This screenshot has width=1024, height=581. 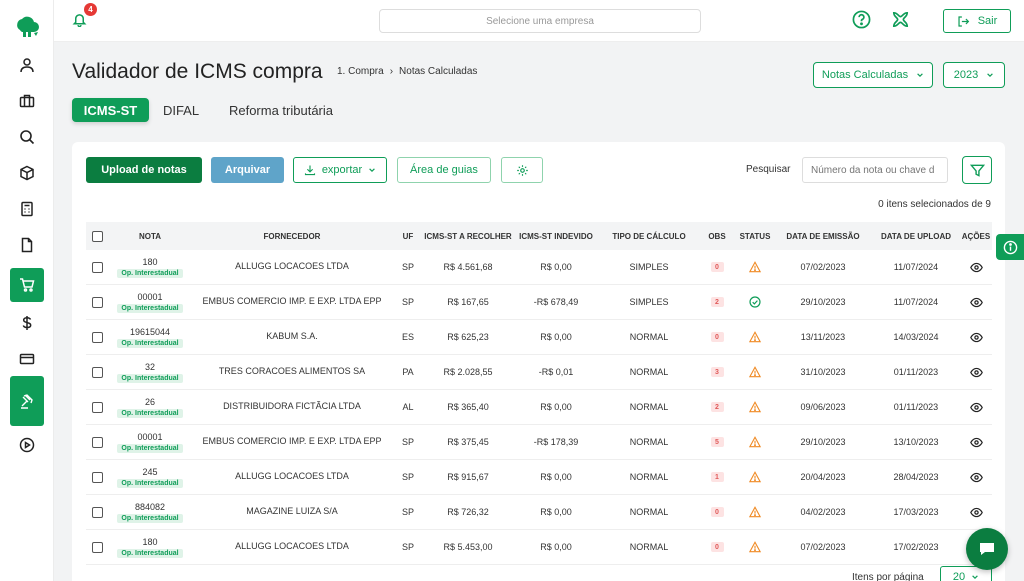 What do you see at coordinates (649, 236) in the screenshot?
I see `header-tipo-calculo: TIPO DE CÁLCULO` at bounding box center [649, 236].